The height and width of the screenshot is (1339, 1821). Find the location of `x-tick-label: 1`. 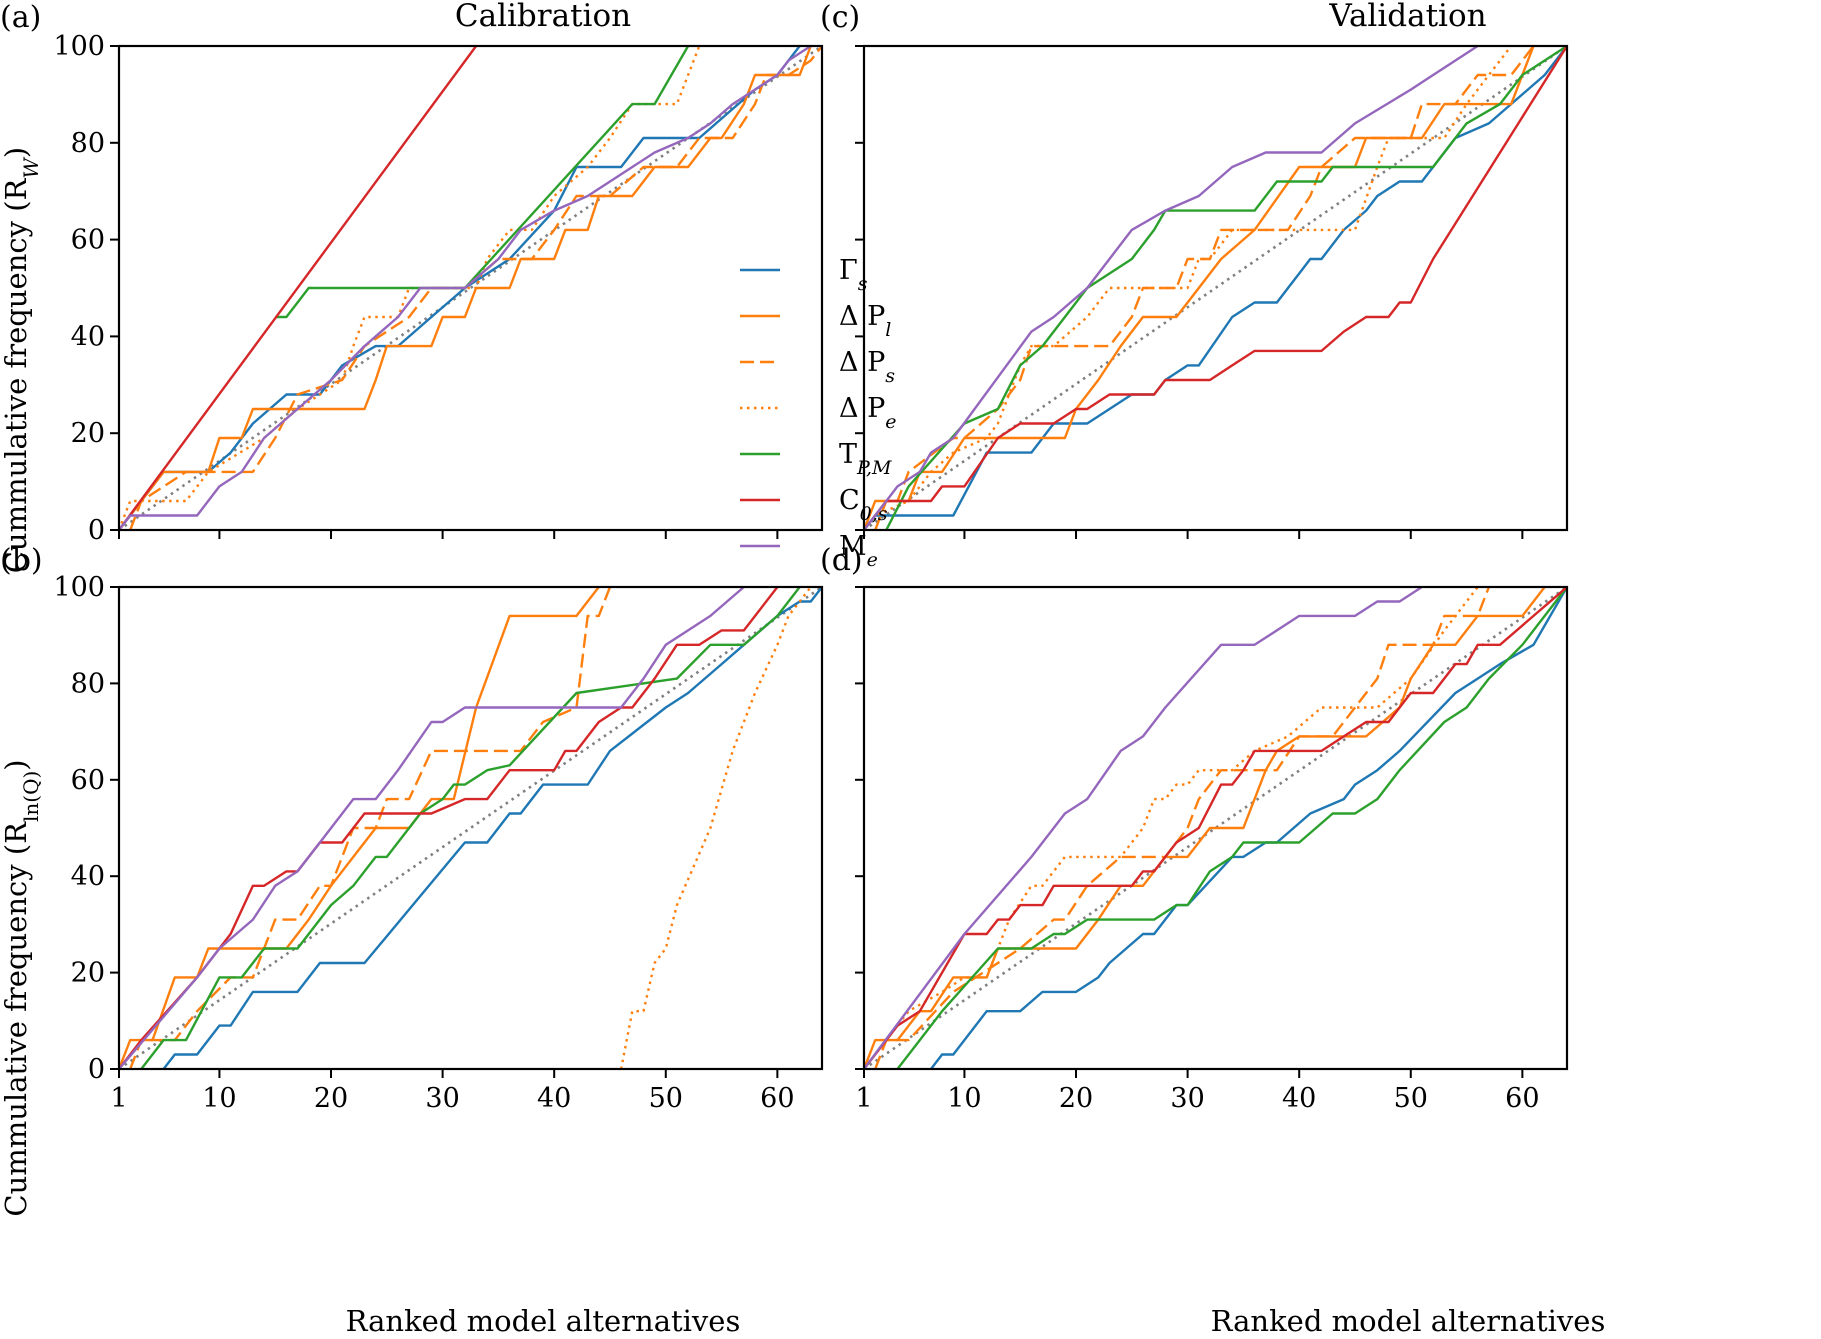

x-tick-label: 1 is located at coordinates (863, 1098).